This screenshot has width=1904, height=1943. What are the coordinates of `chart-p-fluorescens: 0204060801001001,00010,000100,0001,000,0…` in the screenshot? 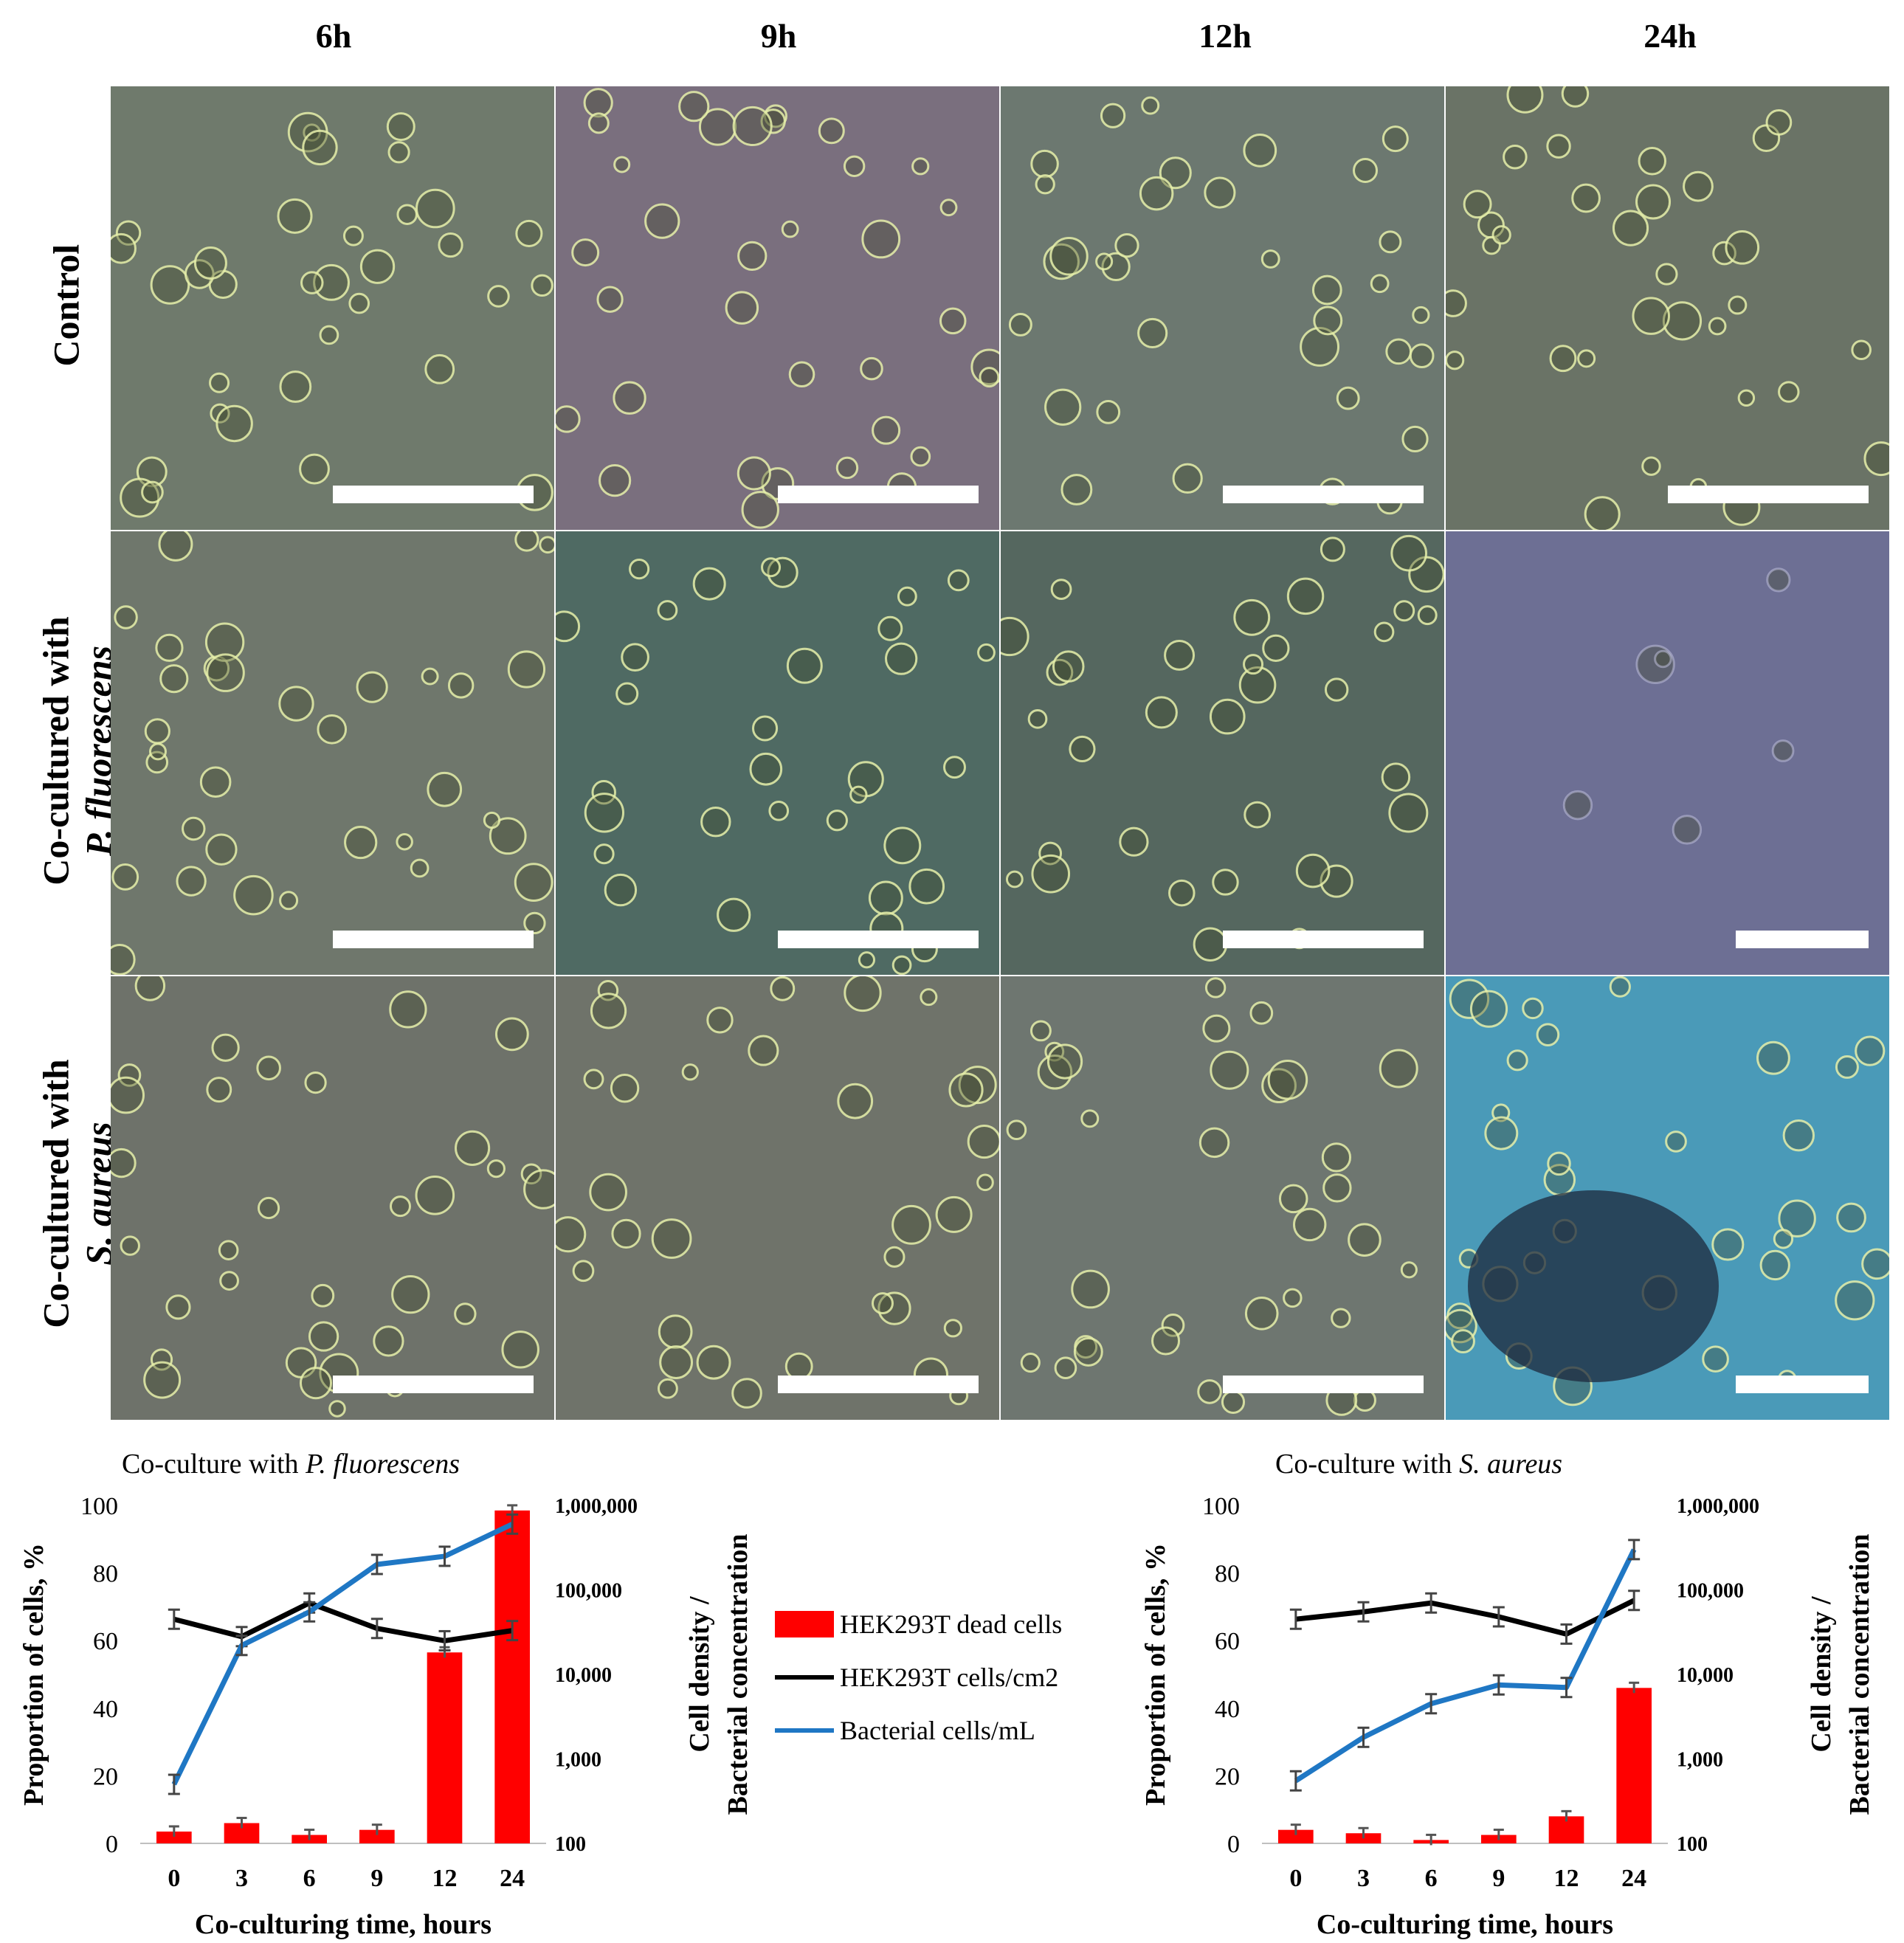 It's located at (386, 1717).